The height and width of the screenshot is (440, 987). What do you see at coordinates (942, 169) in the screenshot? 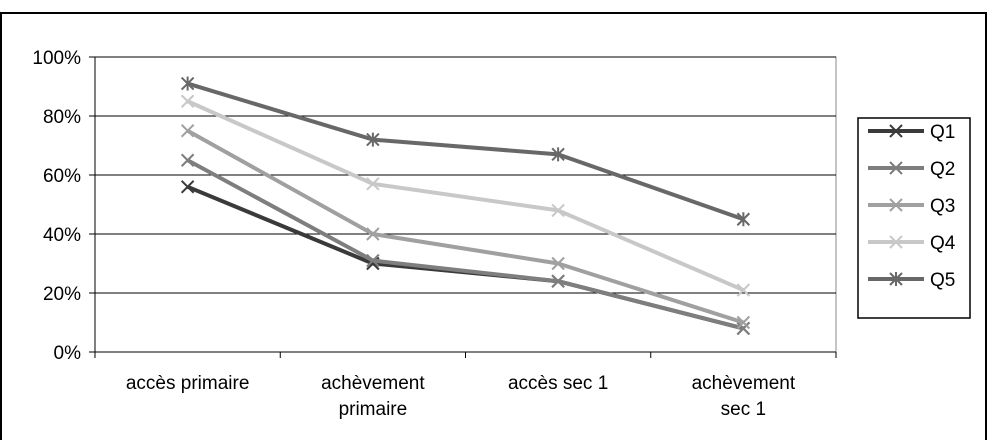
I see `legend-label: Q2` at bounding box center [942, 169].